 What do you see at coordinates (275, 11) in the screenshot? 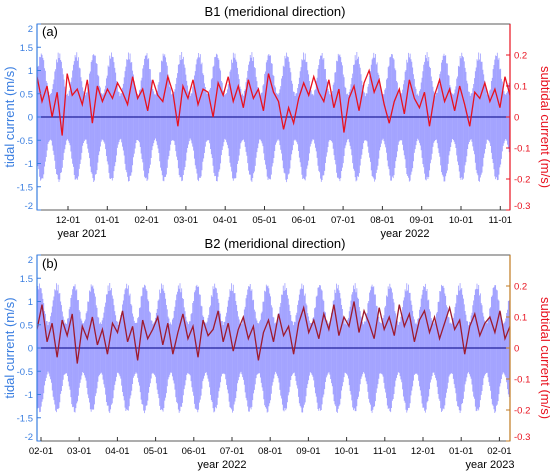
I see `chart-title-b1: B1 (meridional direction)` at bounding box center [275, 11].